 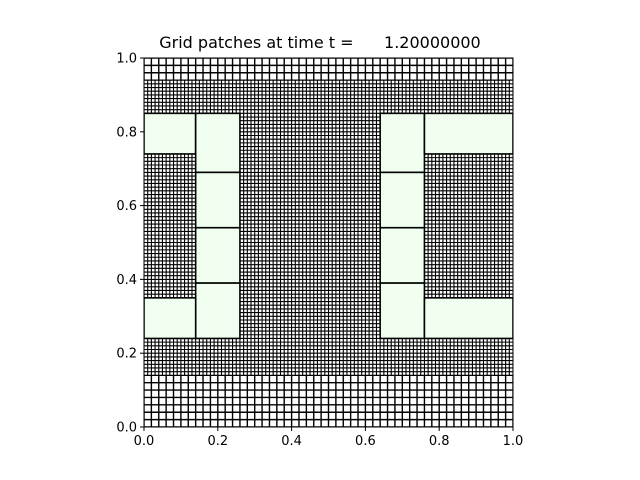 I want to click on y-tick-label: 0.8, so click(x=126, y=132).